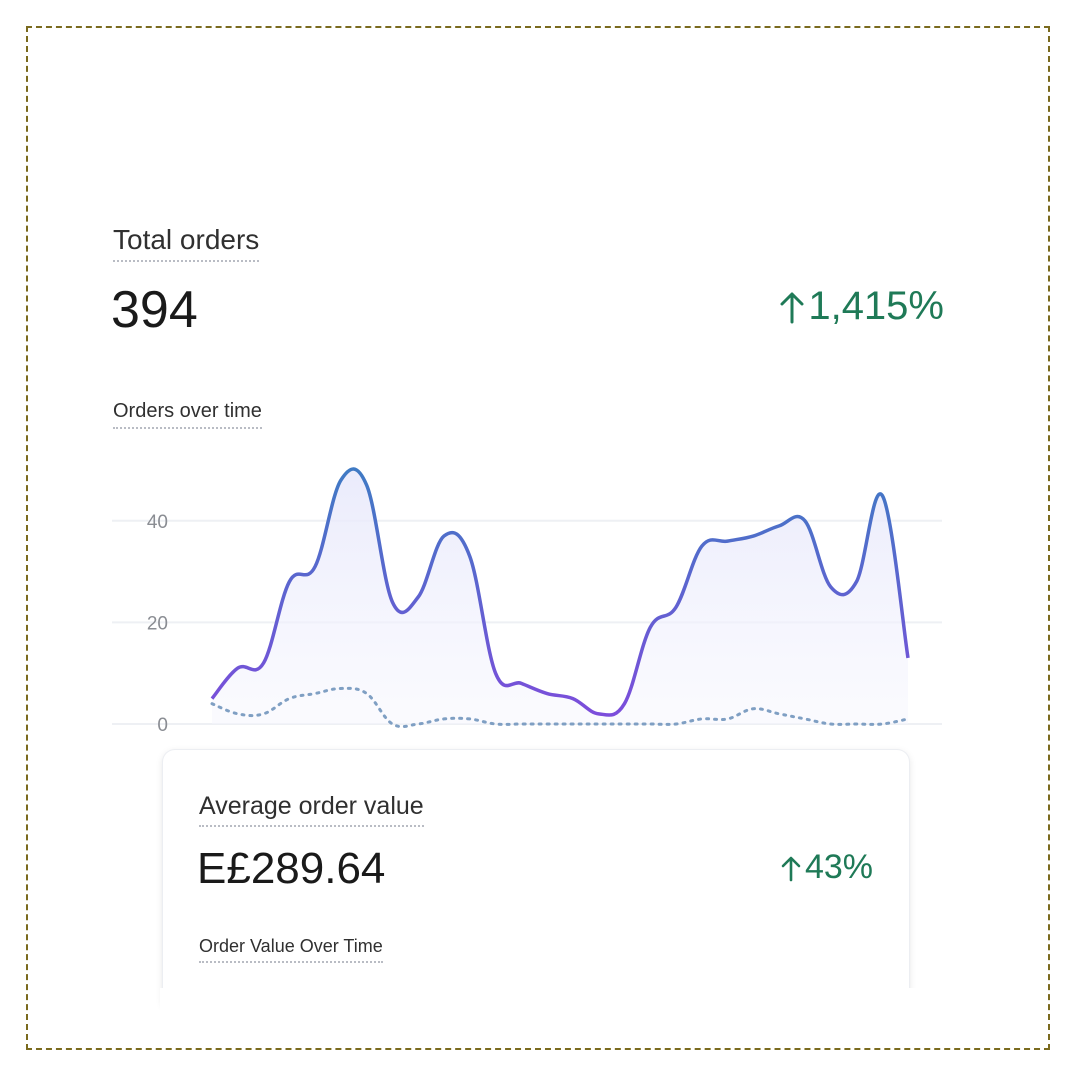  What do you see at coordinates (540, 1018) in the screenshot?
I see `crop-edge` at bounding box center [540, 1018].